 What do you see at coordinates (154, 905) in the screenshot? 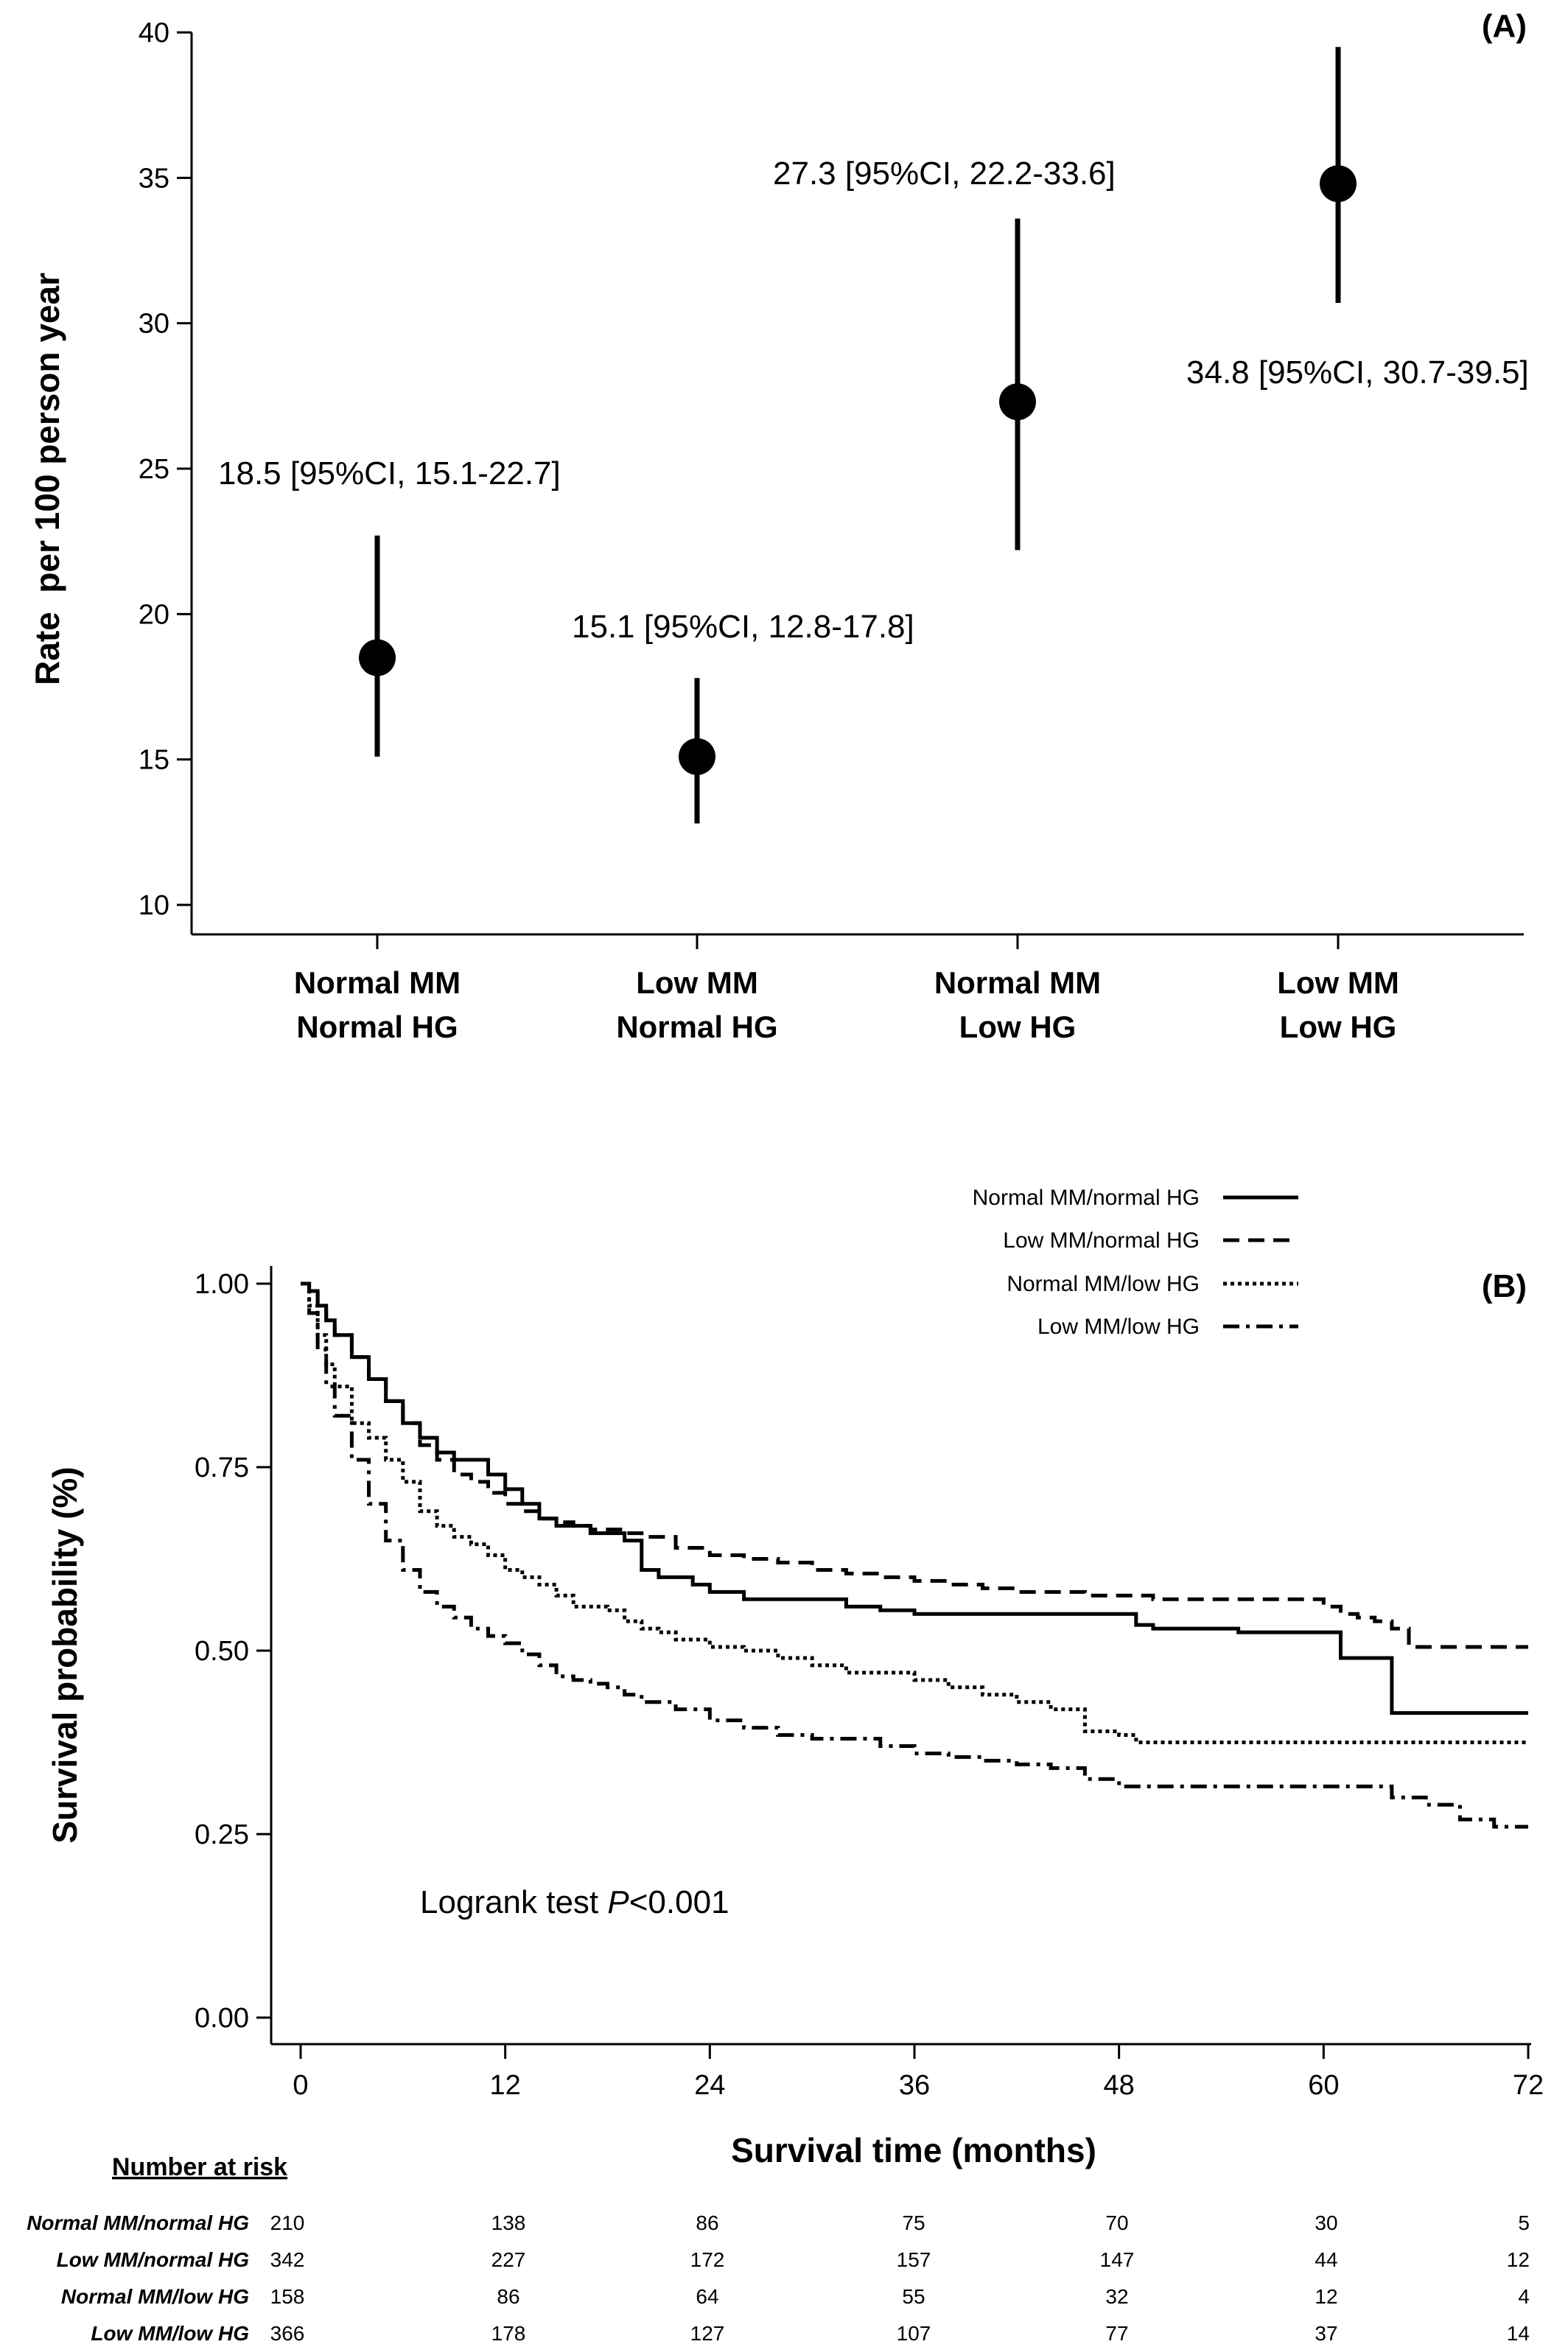
I see `panel-a-y-tick-label: 10` at bounding box center [154, 905].